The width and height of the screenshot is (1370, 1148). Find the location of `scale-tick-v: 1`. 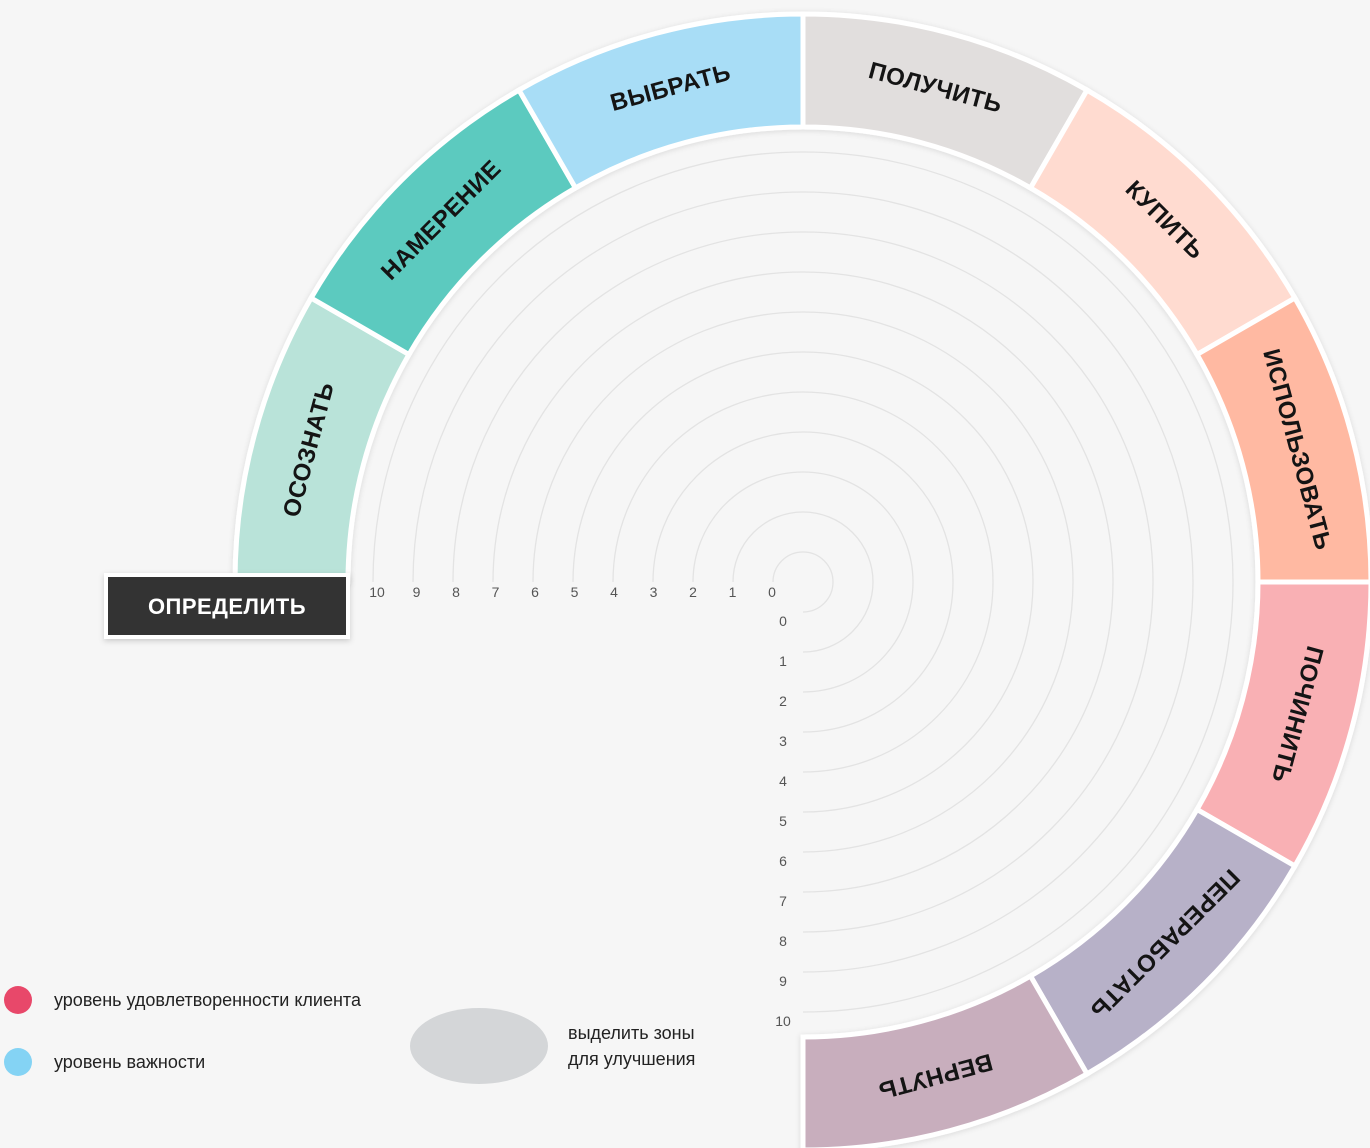

scale-tick-v: 1 is located at coordinates (783, 661).